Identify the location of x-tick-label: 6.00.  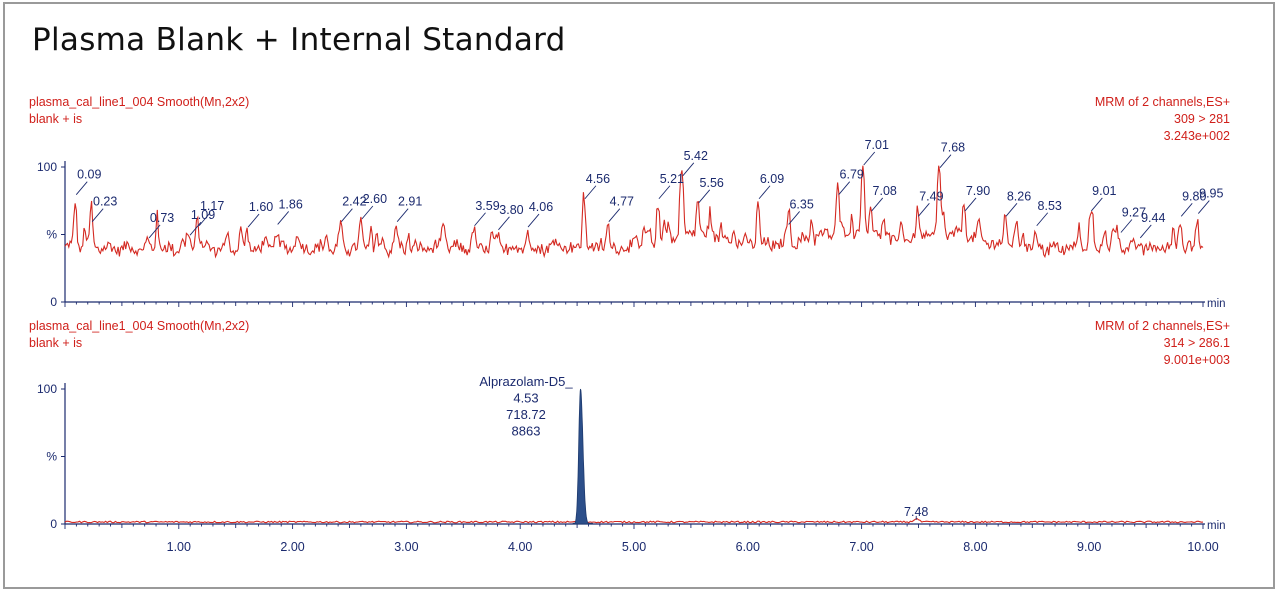
(748, 547).